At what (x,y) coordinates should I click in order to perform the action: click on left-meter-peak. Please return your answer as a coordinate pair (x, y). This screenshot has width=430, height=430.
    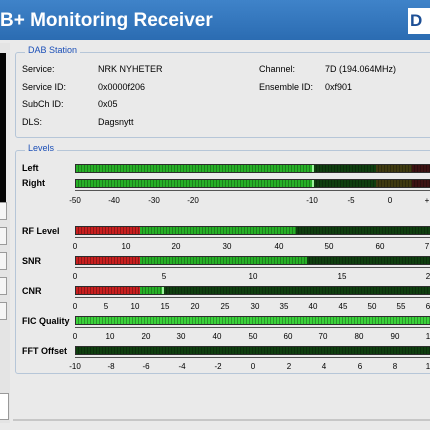
    Looking at the image, I should click on (313, 168).